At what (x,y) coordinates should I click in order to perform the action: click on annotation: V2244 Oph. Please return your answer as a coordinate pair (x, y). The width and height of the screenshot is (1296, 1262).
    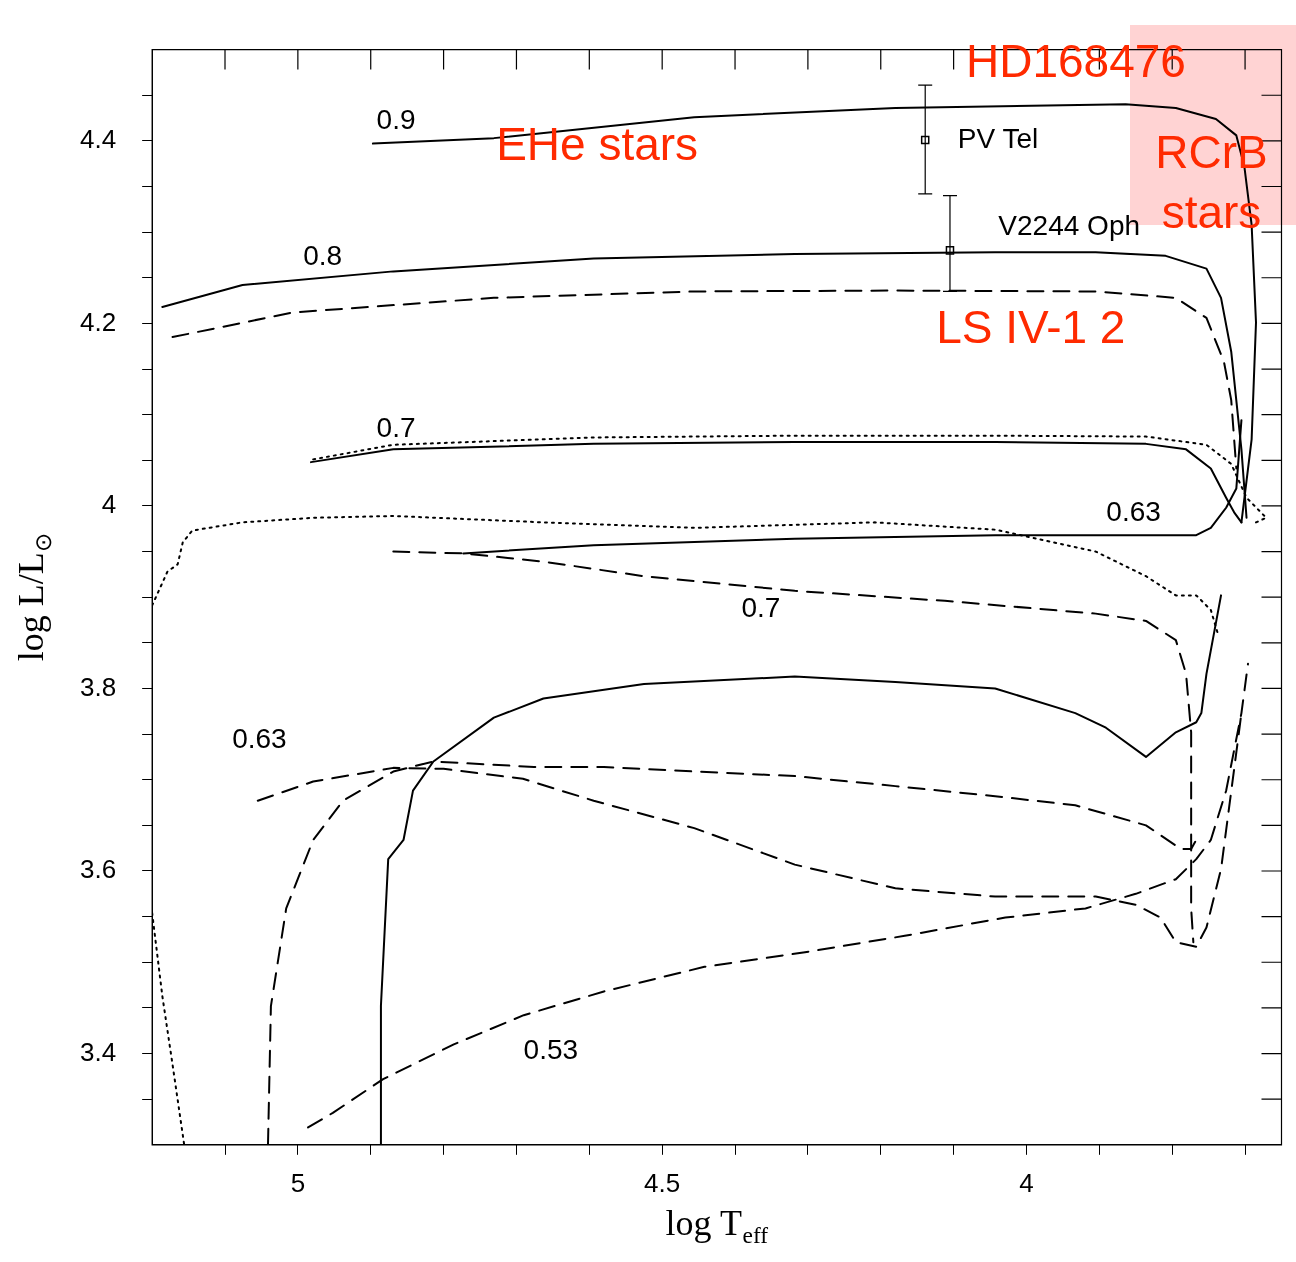
    Looking at the image, I should click on (1069, 225).